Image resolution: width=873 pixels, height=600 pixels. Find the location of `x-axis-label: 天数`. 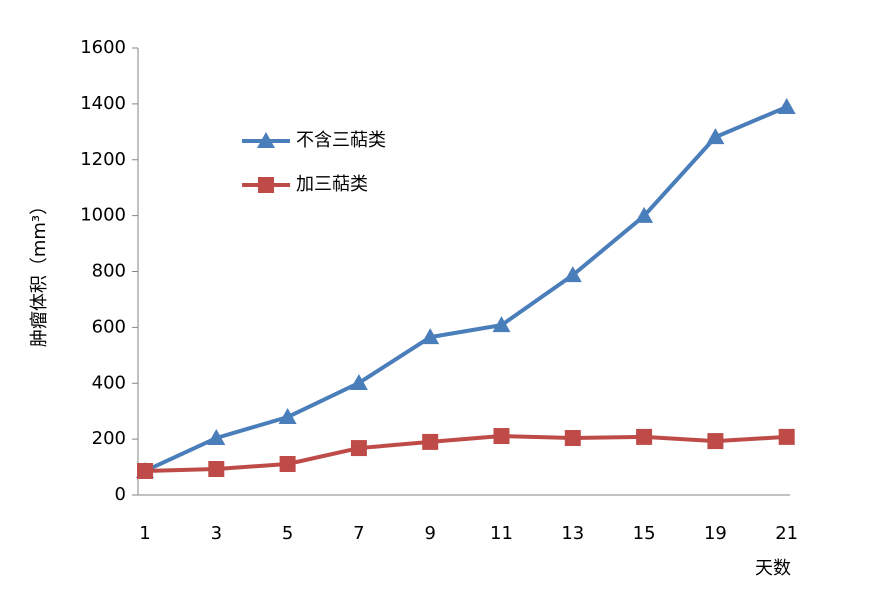

x-axis-label: 天数 is located at coordinates (773, 568).